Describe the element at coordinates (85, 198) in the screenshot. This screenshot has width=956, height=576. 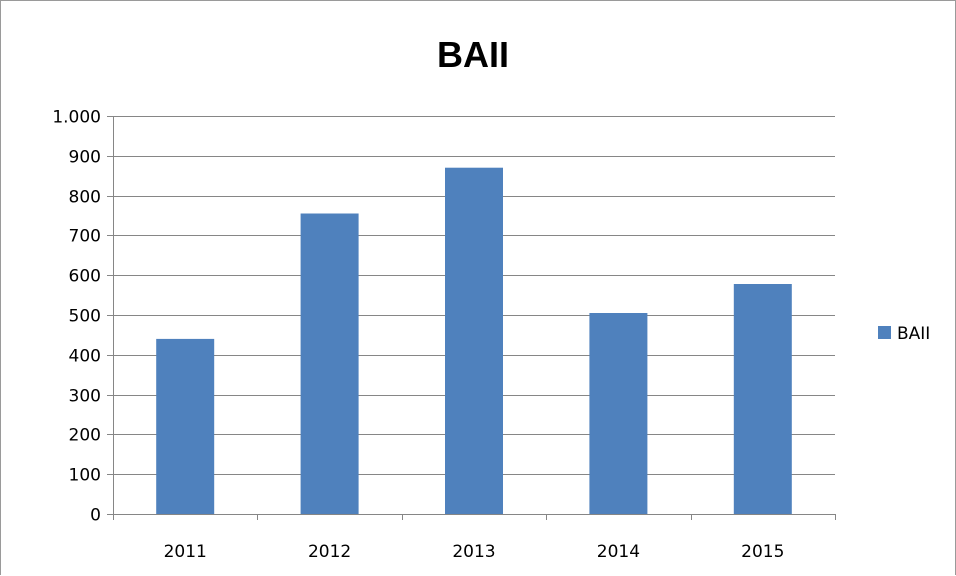
I see `y-tick-label: 800` at that location.